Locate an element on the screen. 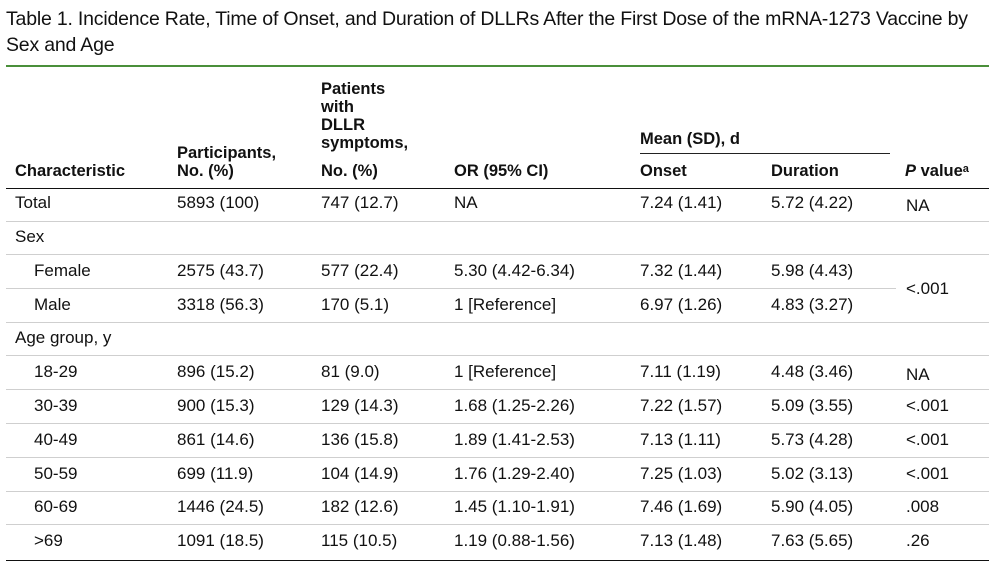 The height and width of the screenshot is (566, 995). onset-cell: 7.32 (1.44) is located at coordinates (681, 270).